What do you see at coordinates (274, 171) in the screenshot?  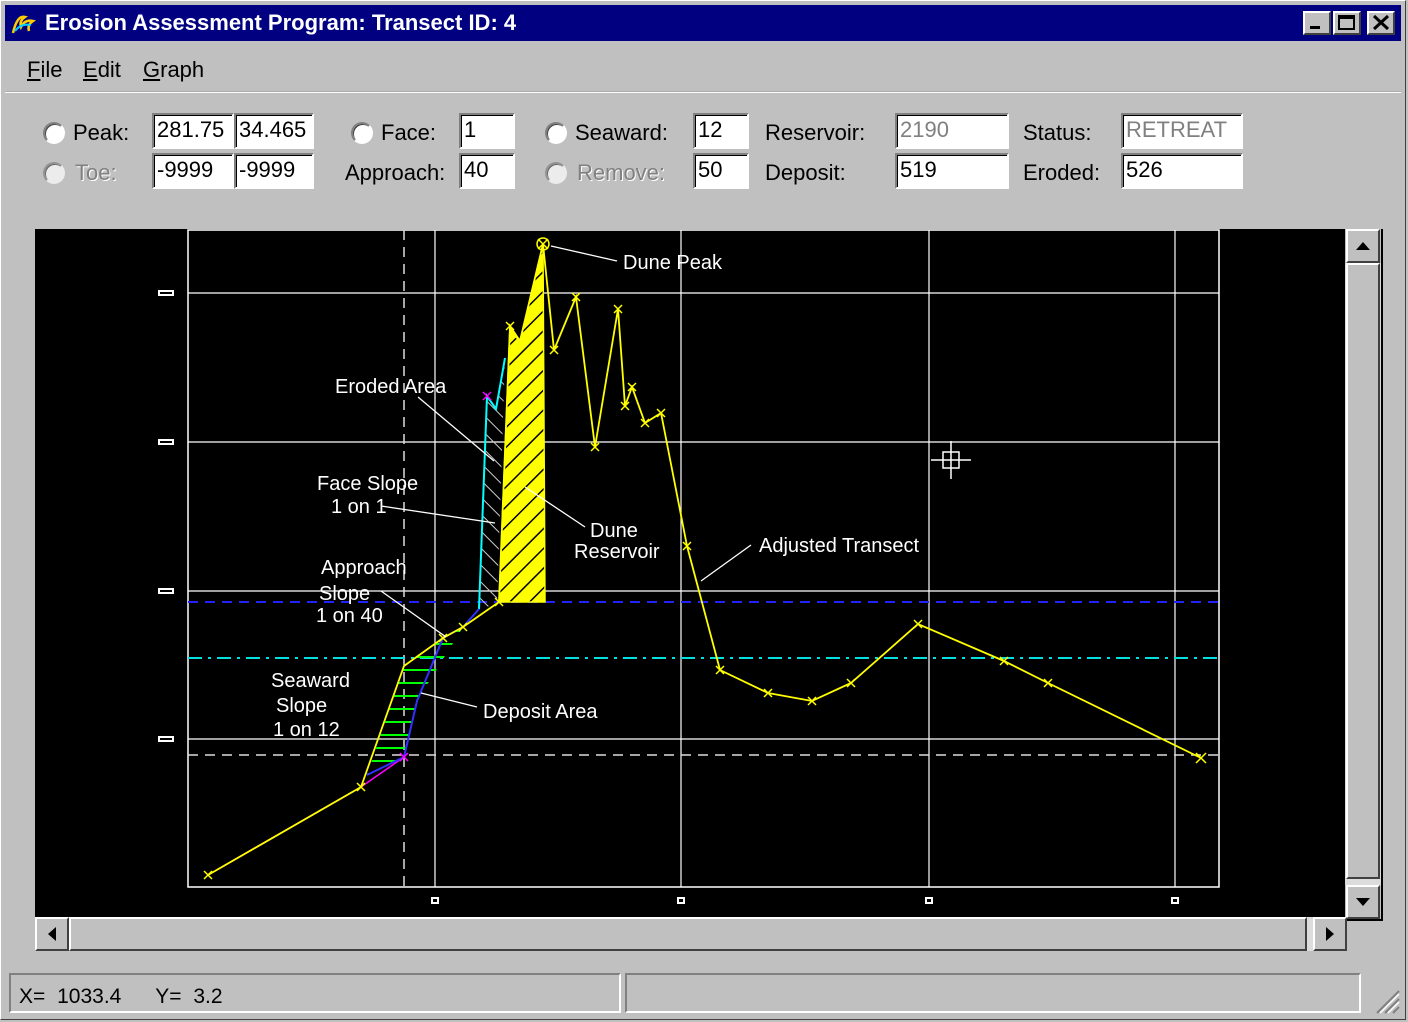 I see `toe-y-field: -9999` at bounding box center [274, 171].